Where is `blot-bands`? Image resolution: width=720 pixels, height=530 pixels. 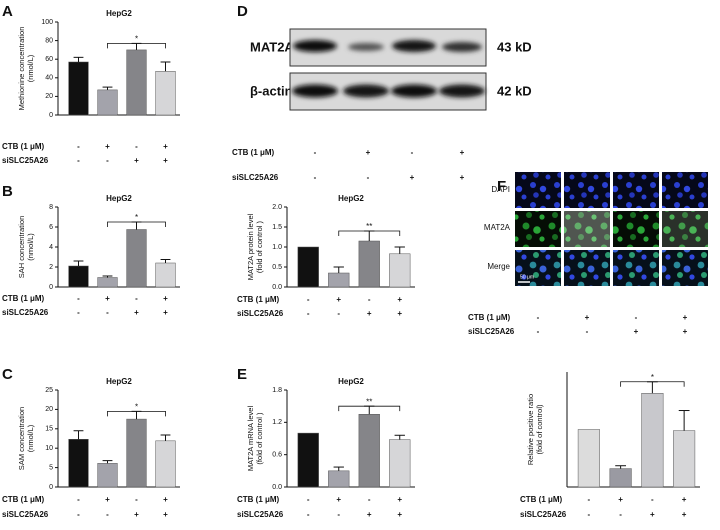
blot-bands is located at coordinates (388, 69).